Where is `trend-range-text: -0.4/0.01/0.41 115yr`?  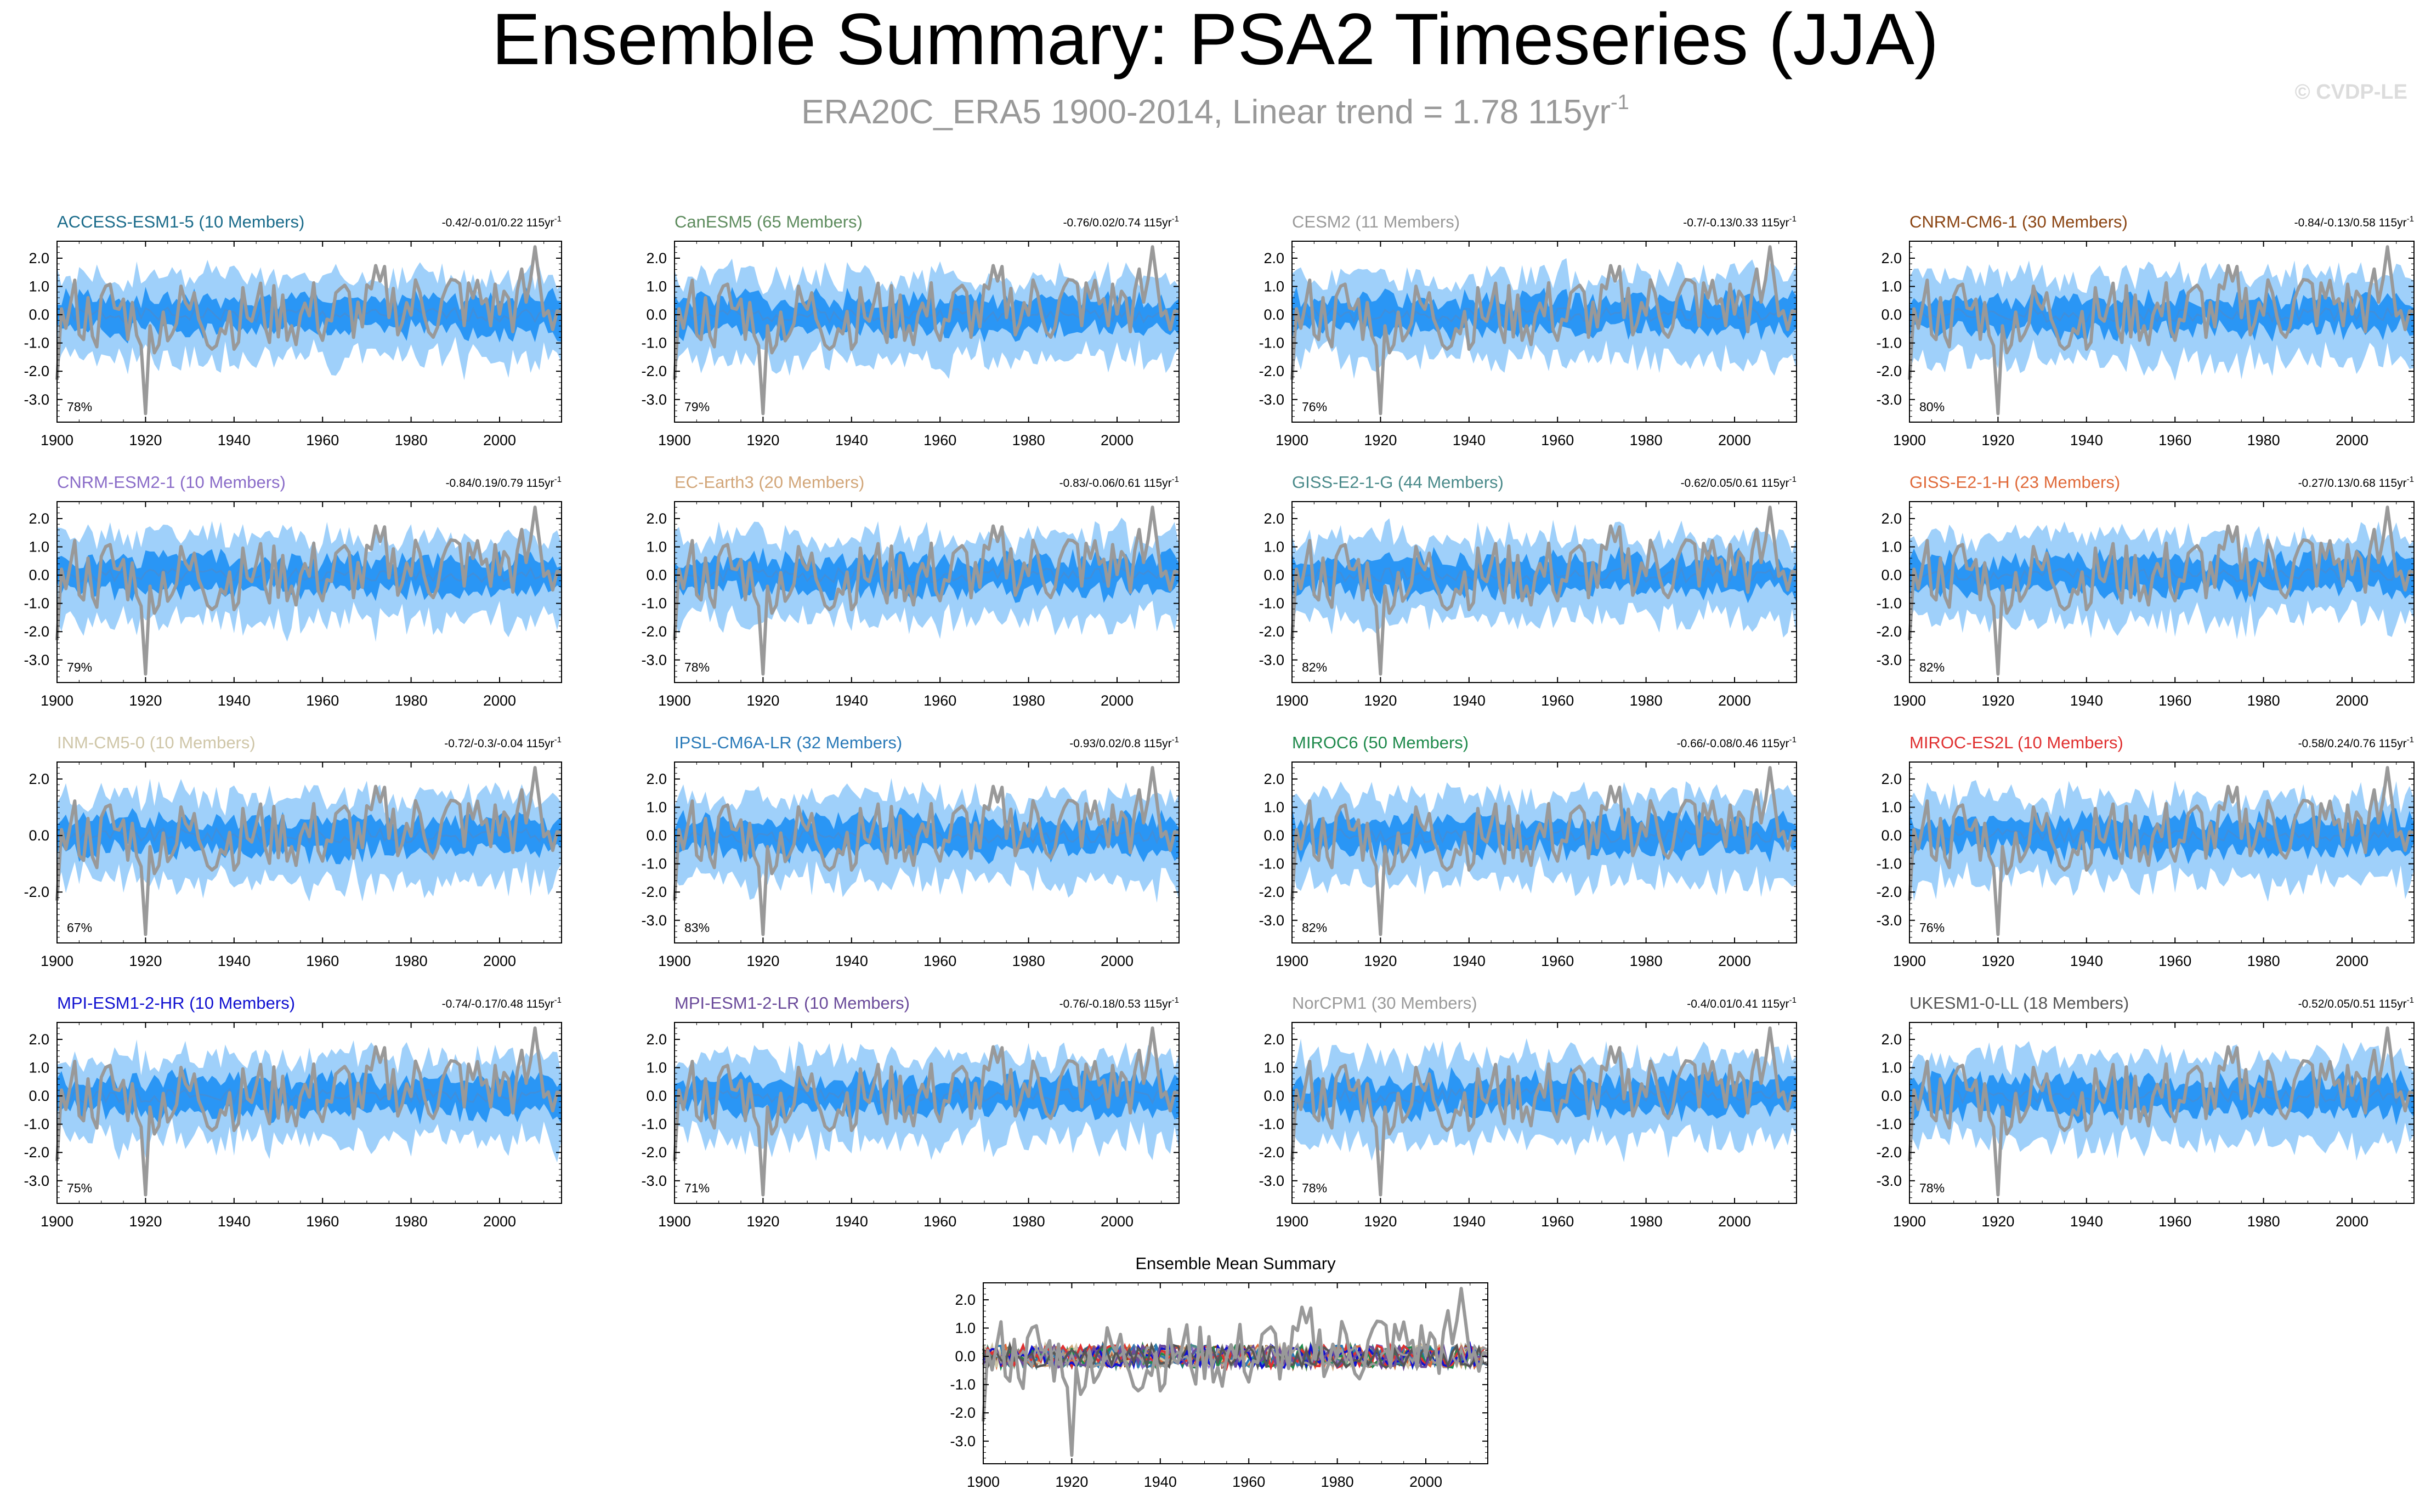
trend-range-text: -0.4/0.01/0.41 115yr is located at coordinates (1738, 1004).